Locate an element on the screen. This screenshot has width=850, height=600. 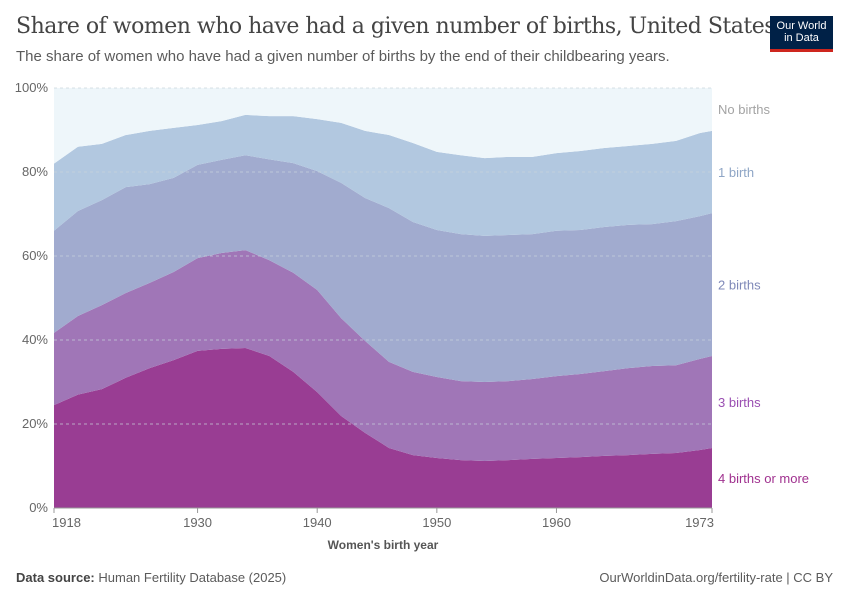
legend-label: No births is located at coordinates (744, 109).